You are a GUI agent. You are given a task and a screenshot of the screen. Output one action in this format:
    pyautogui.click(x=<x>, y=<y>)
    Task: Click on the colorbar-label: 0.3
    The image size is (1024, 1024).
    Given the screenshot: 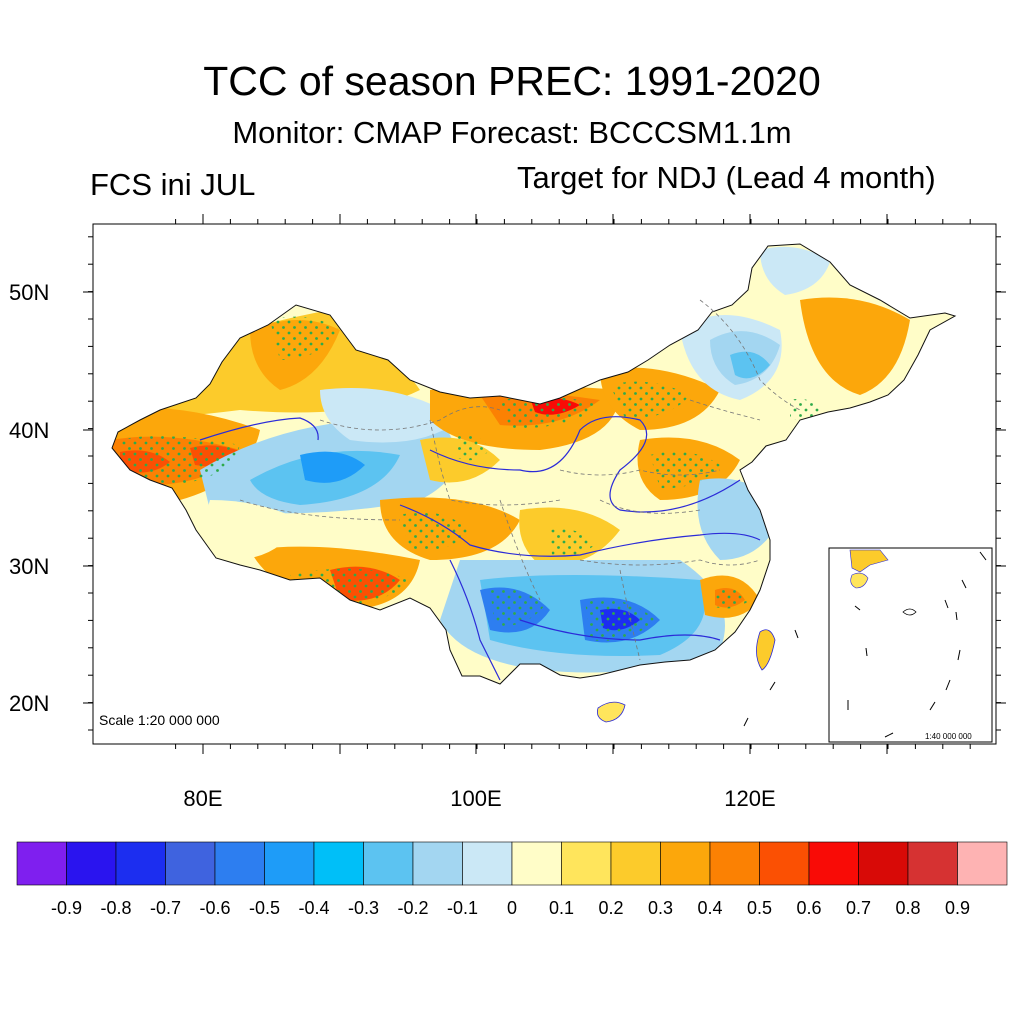 What is the action you would take?
    pyautogui.click(x=660, y=908)
    